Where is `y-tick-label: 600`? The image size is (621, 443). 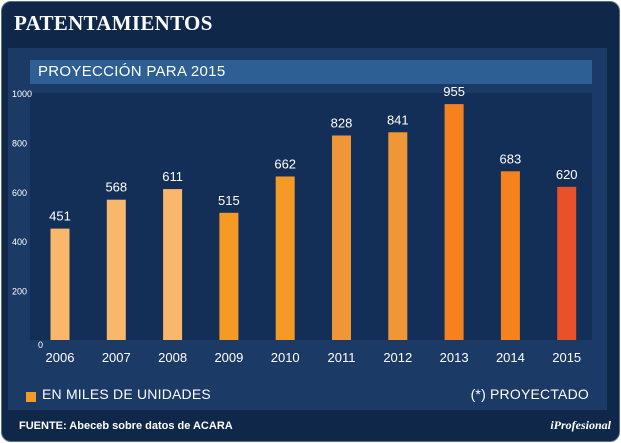 y-tick-label: 600 is located at coordinates (19, 193).